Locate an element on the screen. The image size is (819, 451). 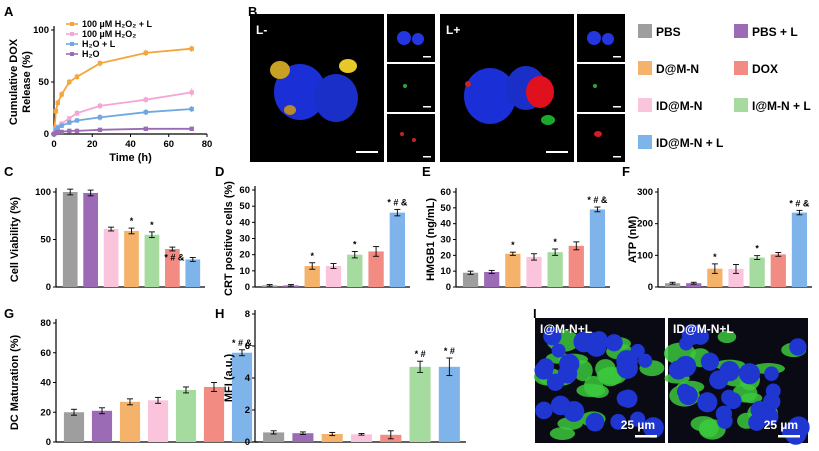
legend-label-1: 100 µM H₂O₂ is located at coordinates (109, 34).